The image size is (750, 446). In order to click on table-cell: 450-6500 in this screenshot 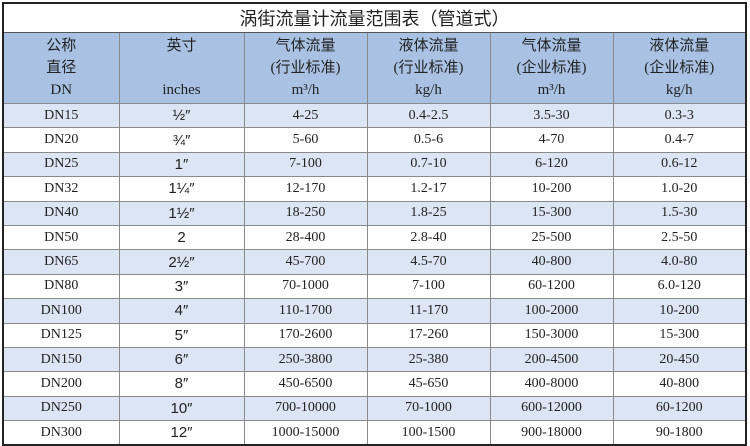, I will do `click(305, 384)`.